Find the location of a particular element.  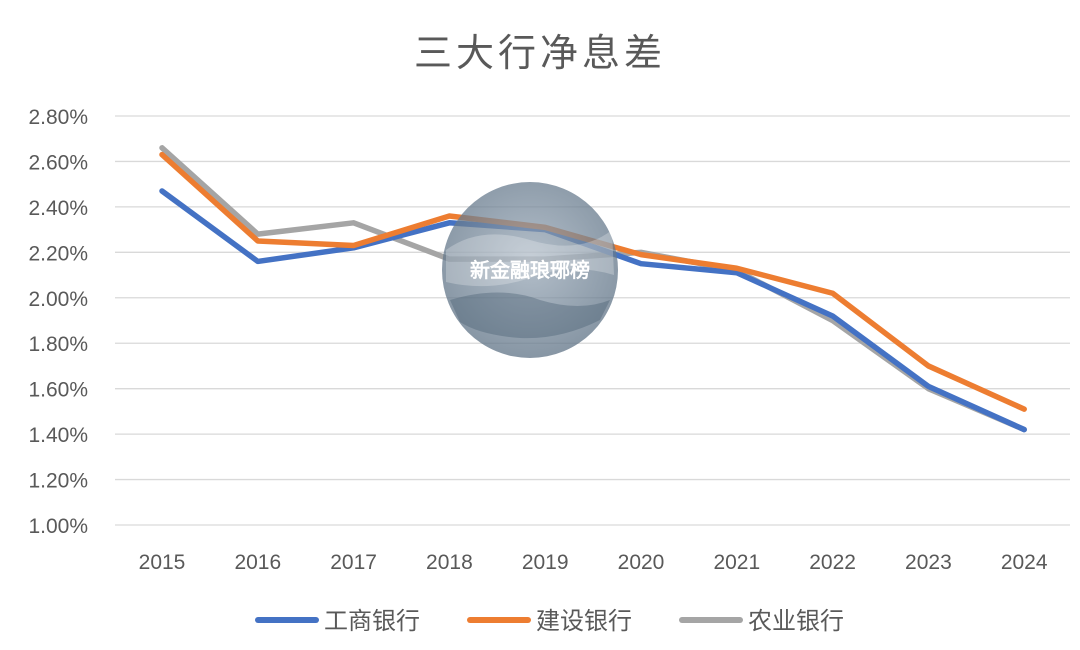

watermark-logo is located at coordinates (530, 270).